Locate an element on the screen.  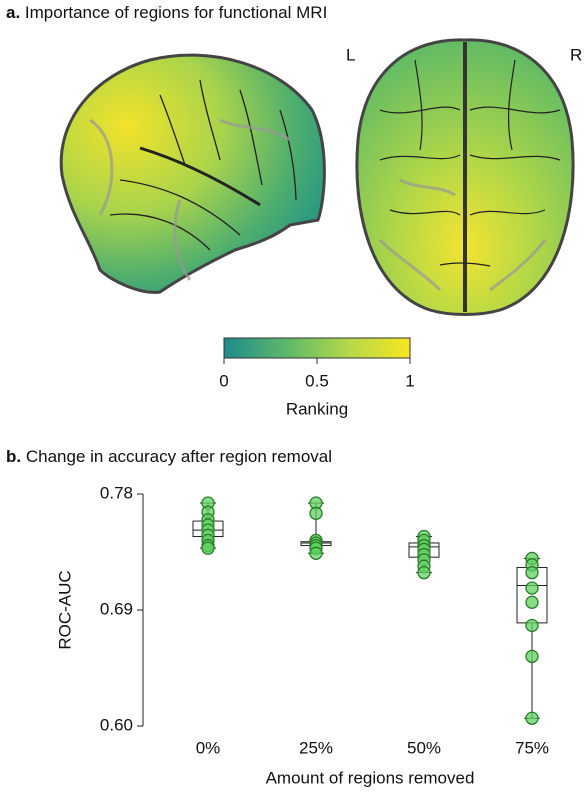
y-tick-label: 0.69 is located at coordinates (116, 608).